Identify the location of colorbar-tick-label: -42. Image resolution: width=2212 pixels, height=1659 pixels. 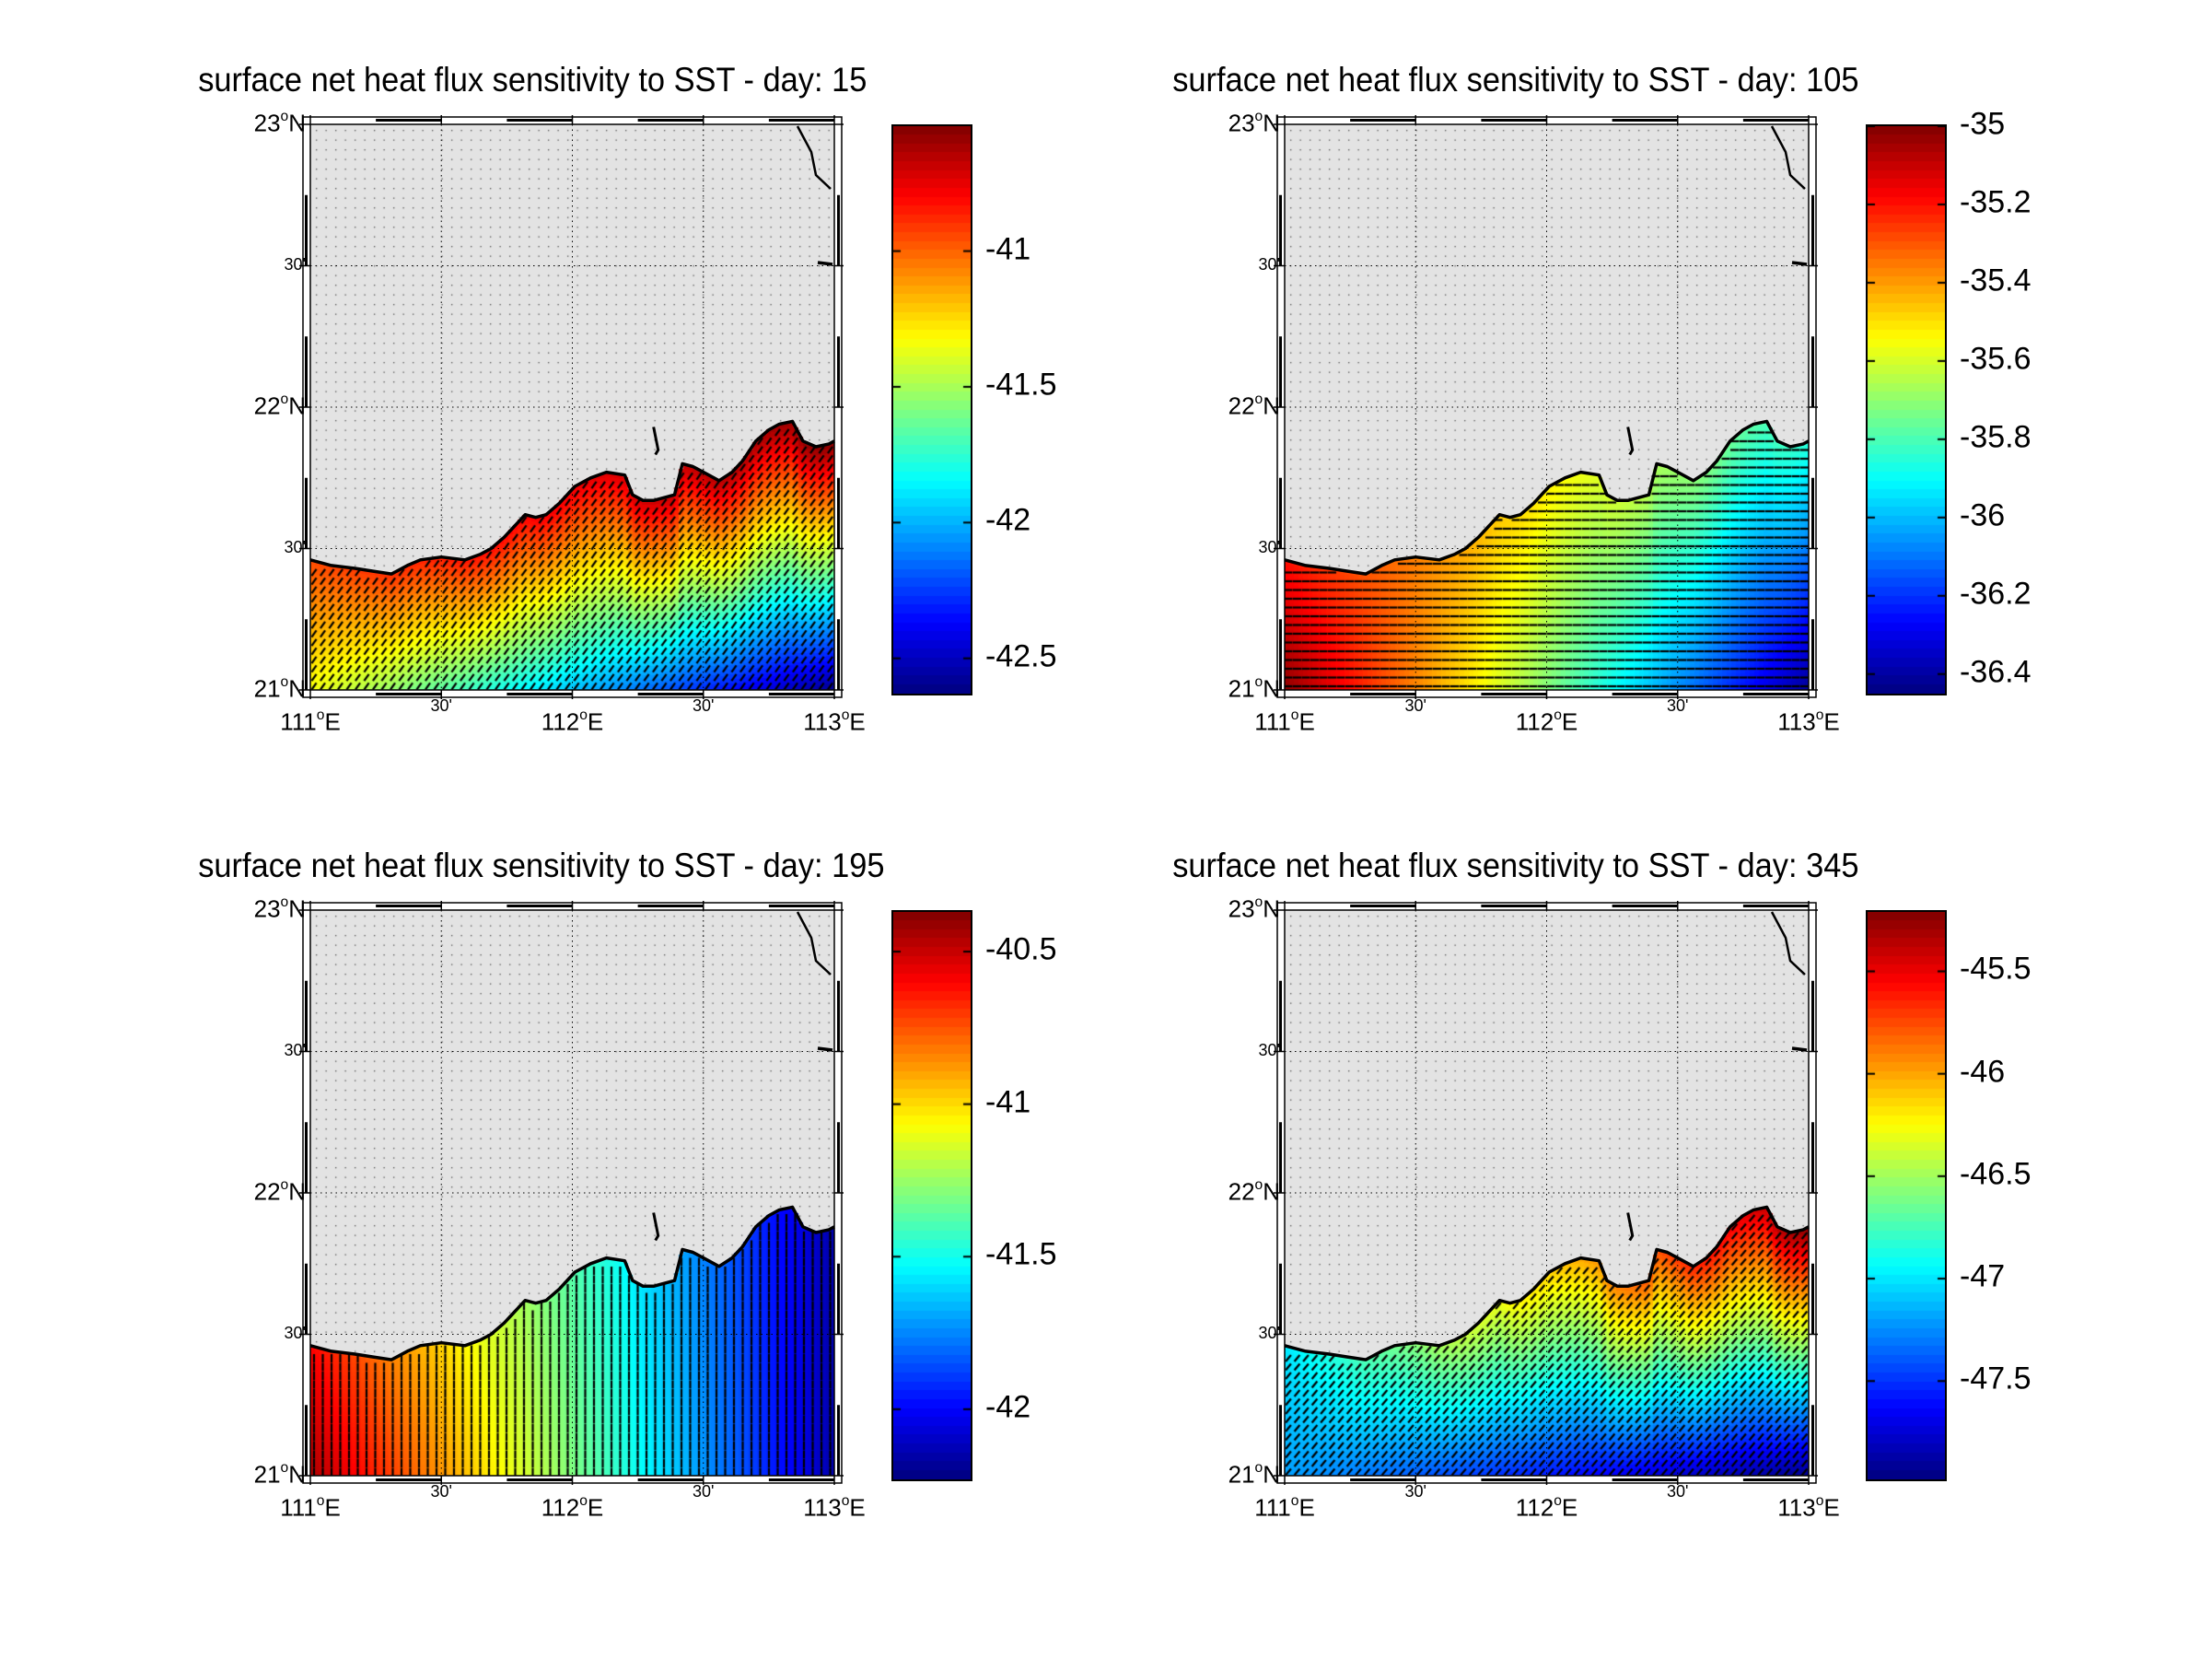
(1008, 1407).